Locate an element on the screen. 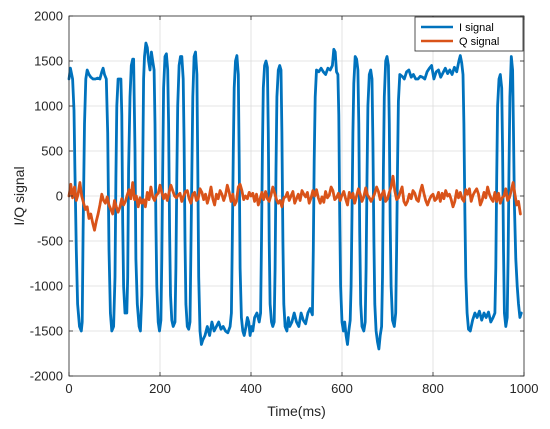 The image size is (550, 429). x-tick-label: 600 is located at coordinates (342, 388).